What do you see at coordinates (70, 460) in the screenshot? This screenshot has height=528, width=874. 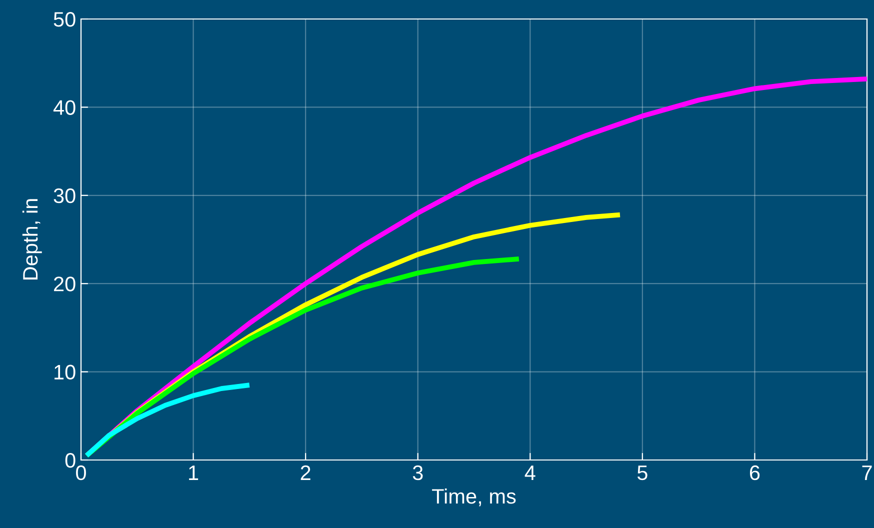 I see `y-tick-label: 0` at bounding box center [70, 460].